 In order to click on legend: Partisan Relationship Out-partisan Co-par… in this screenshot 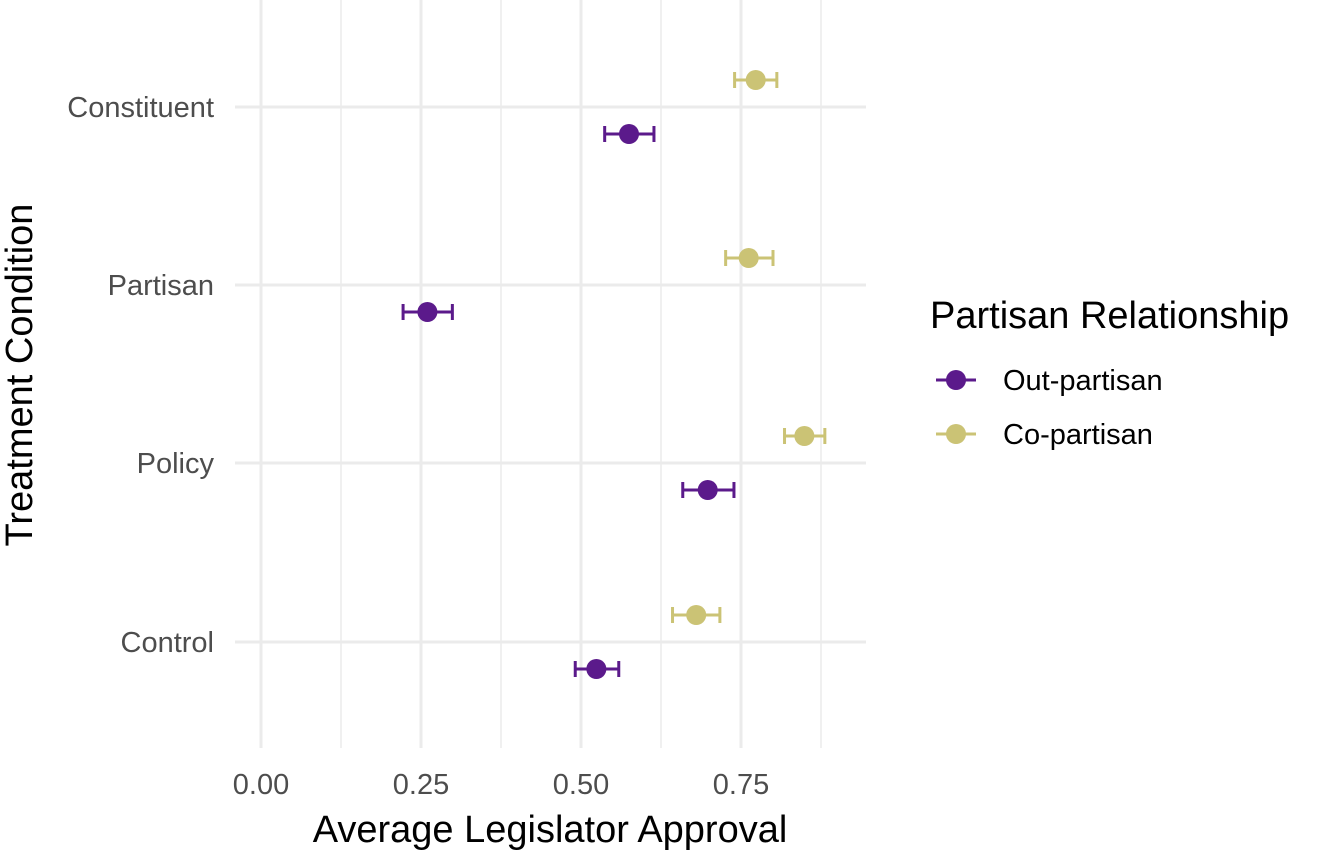, I will do `click(1109, 373)`.